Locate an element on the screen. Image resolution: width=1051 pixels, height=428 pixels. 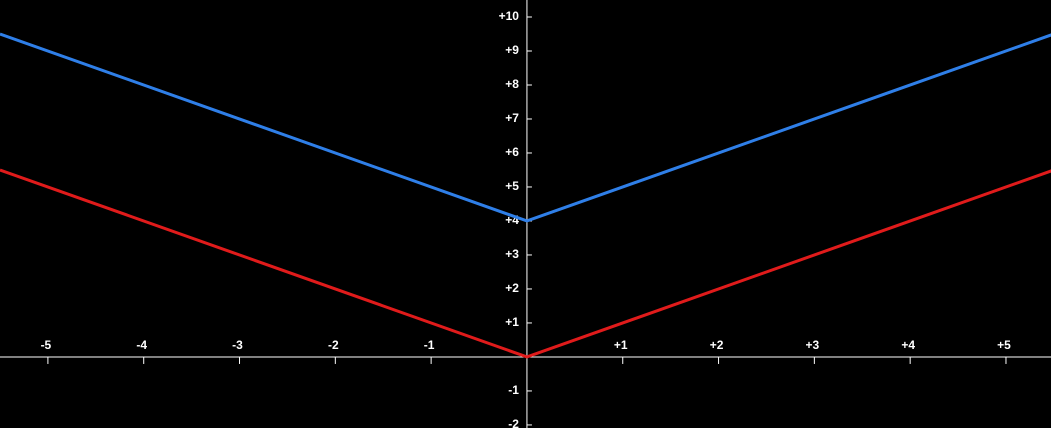
y-tick-label: -1 is located at coordinates (513, 390).